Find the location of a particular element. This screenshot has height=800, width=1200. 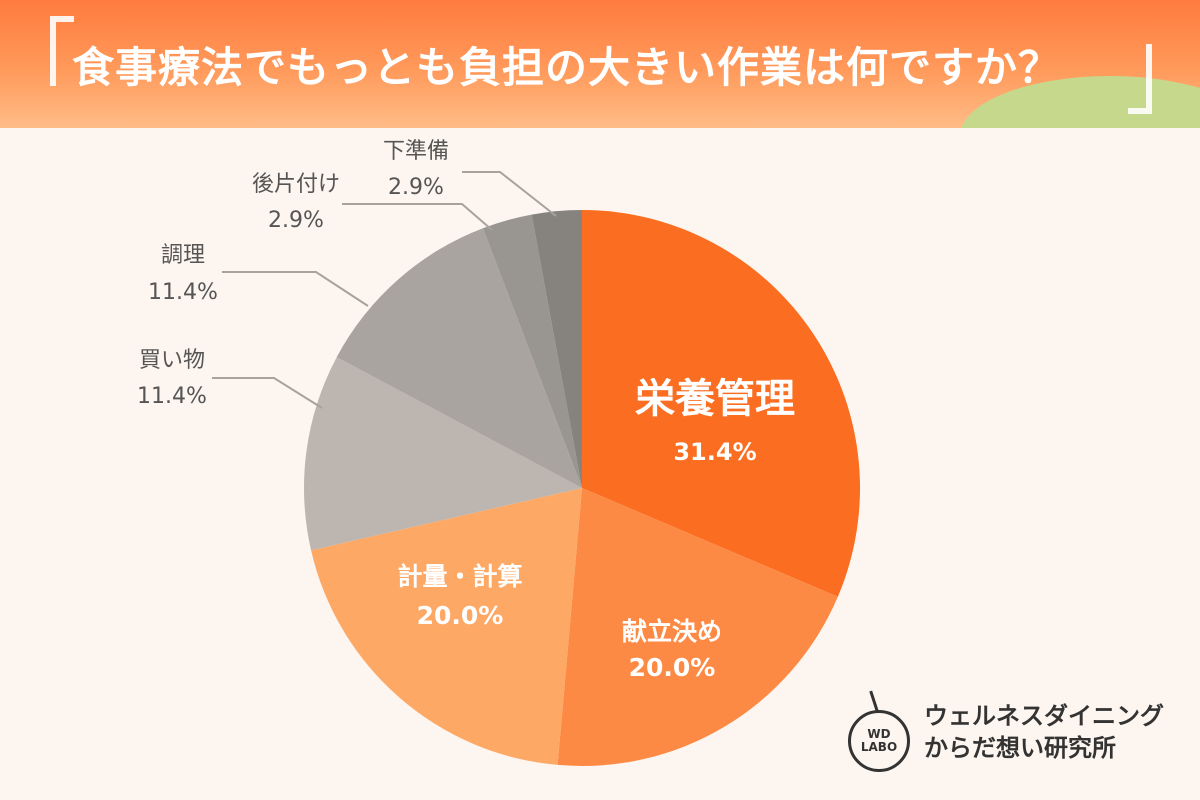

slice-label-2: 計量・計算 is located at coordinates (459, 576).